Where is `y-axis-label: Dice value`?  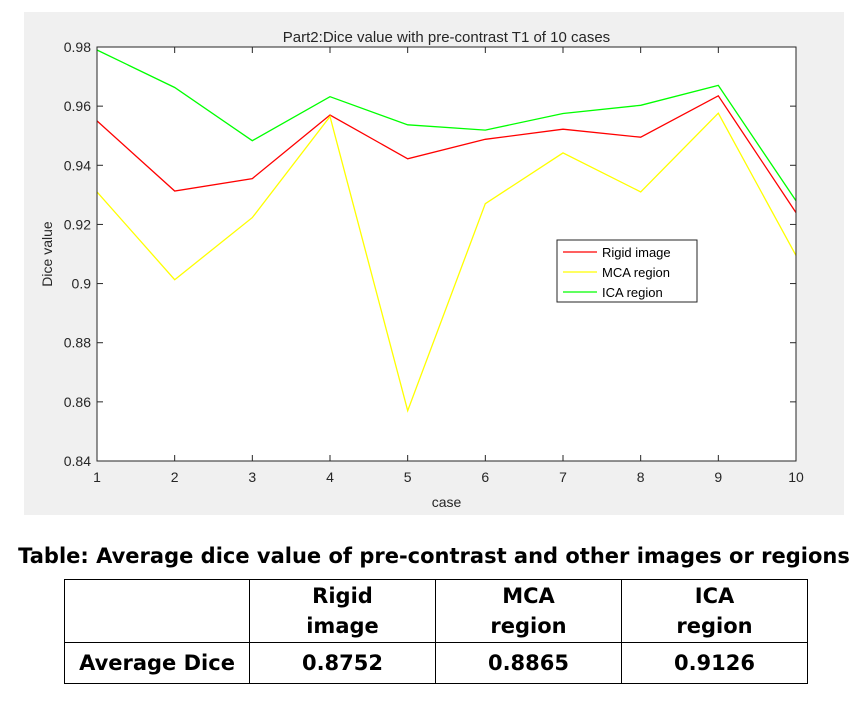 y-axis-label: Dice value is located at coordinates (47, 254).